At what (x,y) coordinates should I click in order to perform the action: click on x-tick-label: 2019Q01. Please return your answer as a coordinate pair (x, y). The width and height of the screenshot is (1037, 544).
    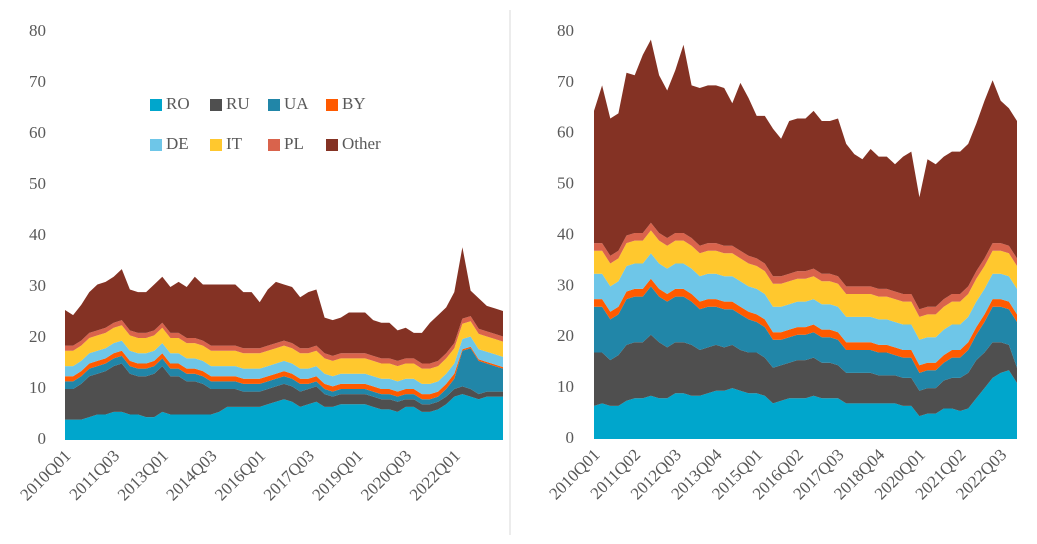
    Looking at the image, I should click on (337, 475).